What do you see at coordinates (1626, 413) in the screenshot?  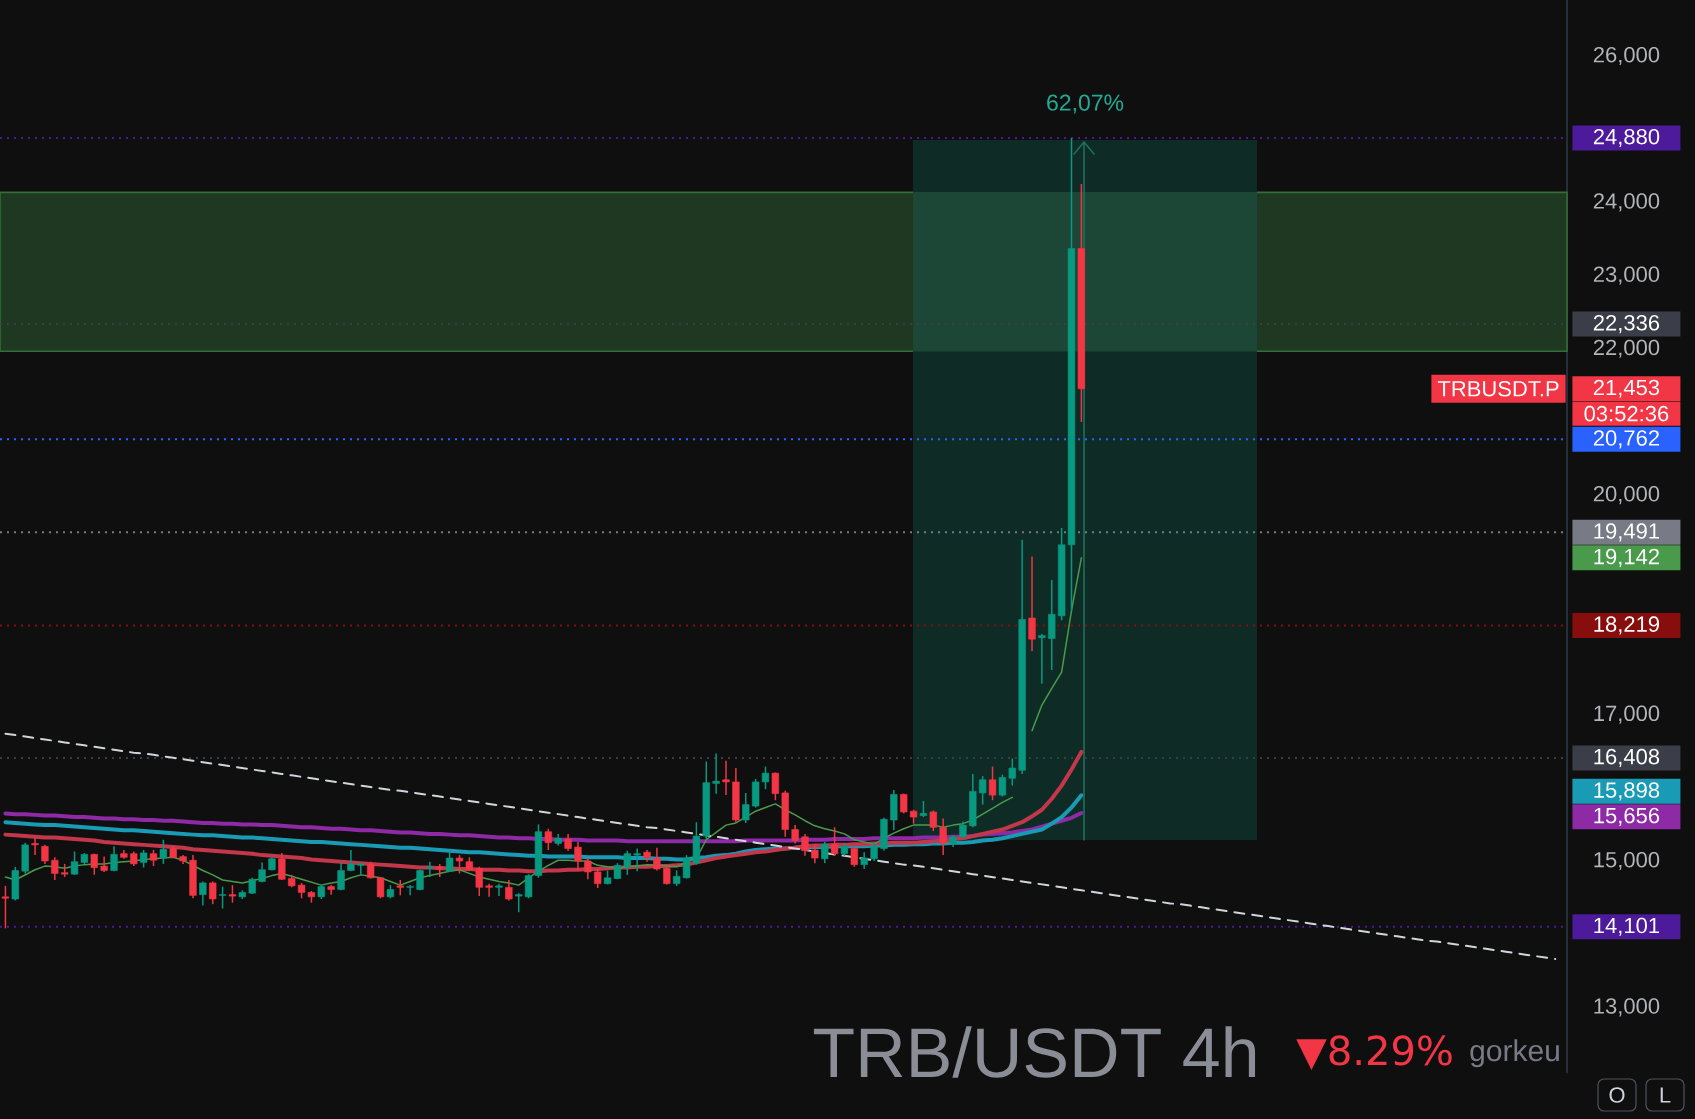 I see `text: 03:52:36` at bounding box center [1626, 413].